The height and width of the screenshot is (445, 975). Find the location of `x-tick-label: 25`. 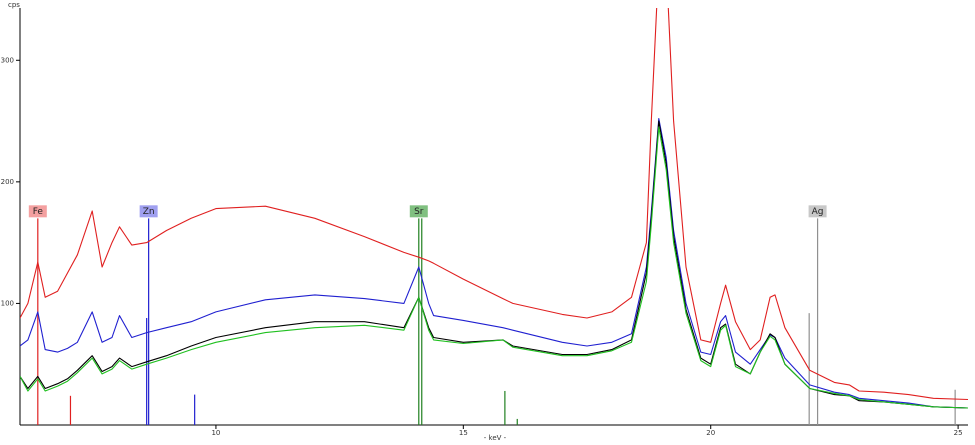

x-tick-label: 25 is located at coordinates (958, 433).